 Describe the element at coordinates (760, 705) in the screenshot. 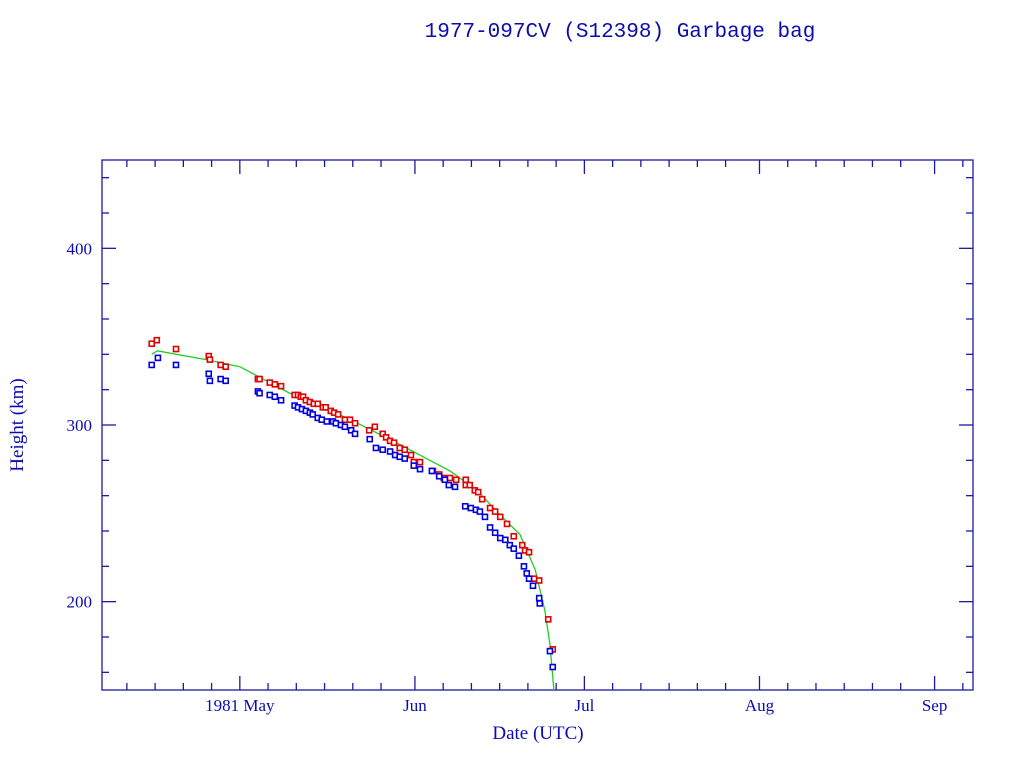

I see `x-tick-label: Aug` at that location.